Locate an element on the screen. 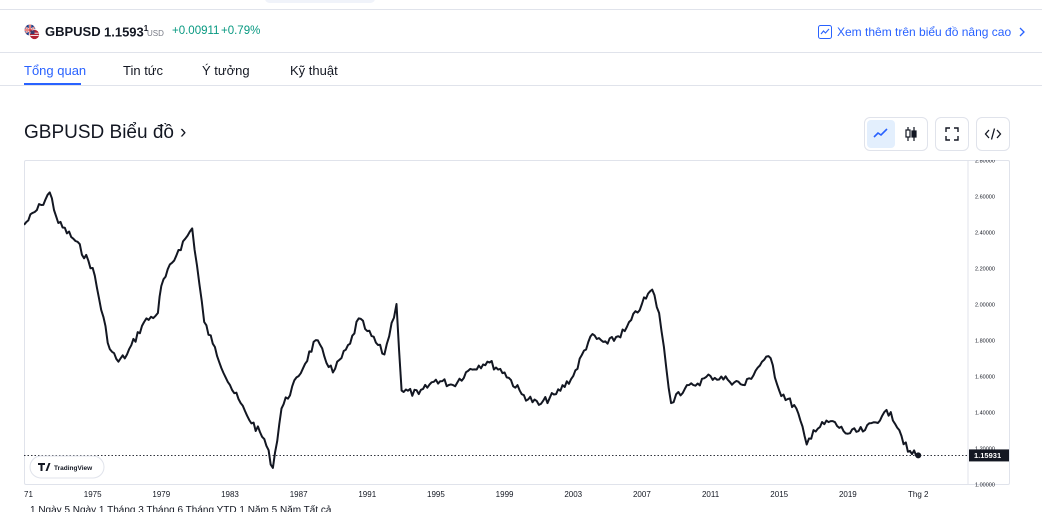 The width and height of the screenshot is (1042, 512). y-tick-label: 2.20000 is located at coordinates (985, 270).